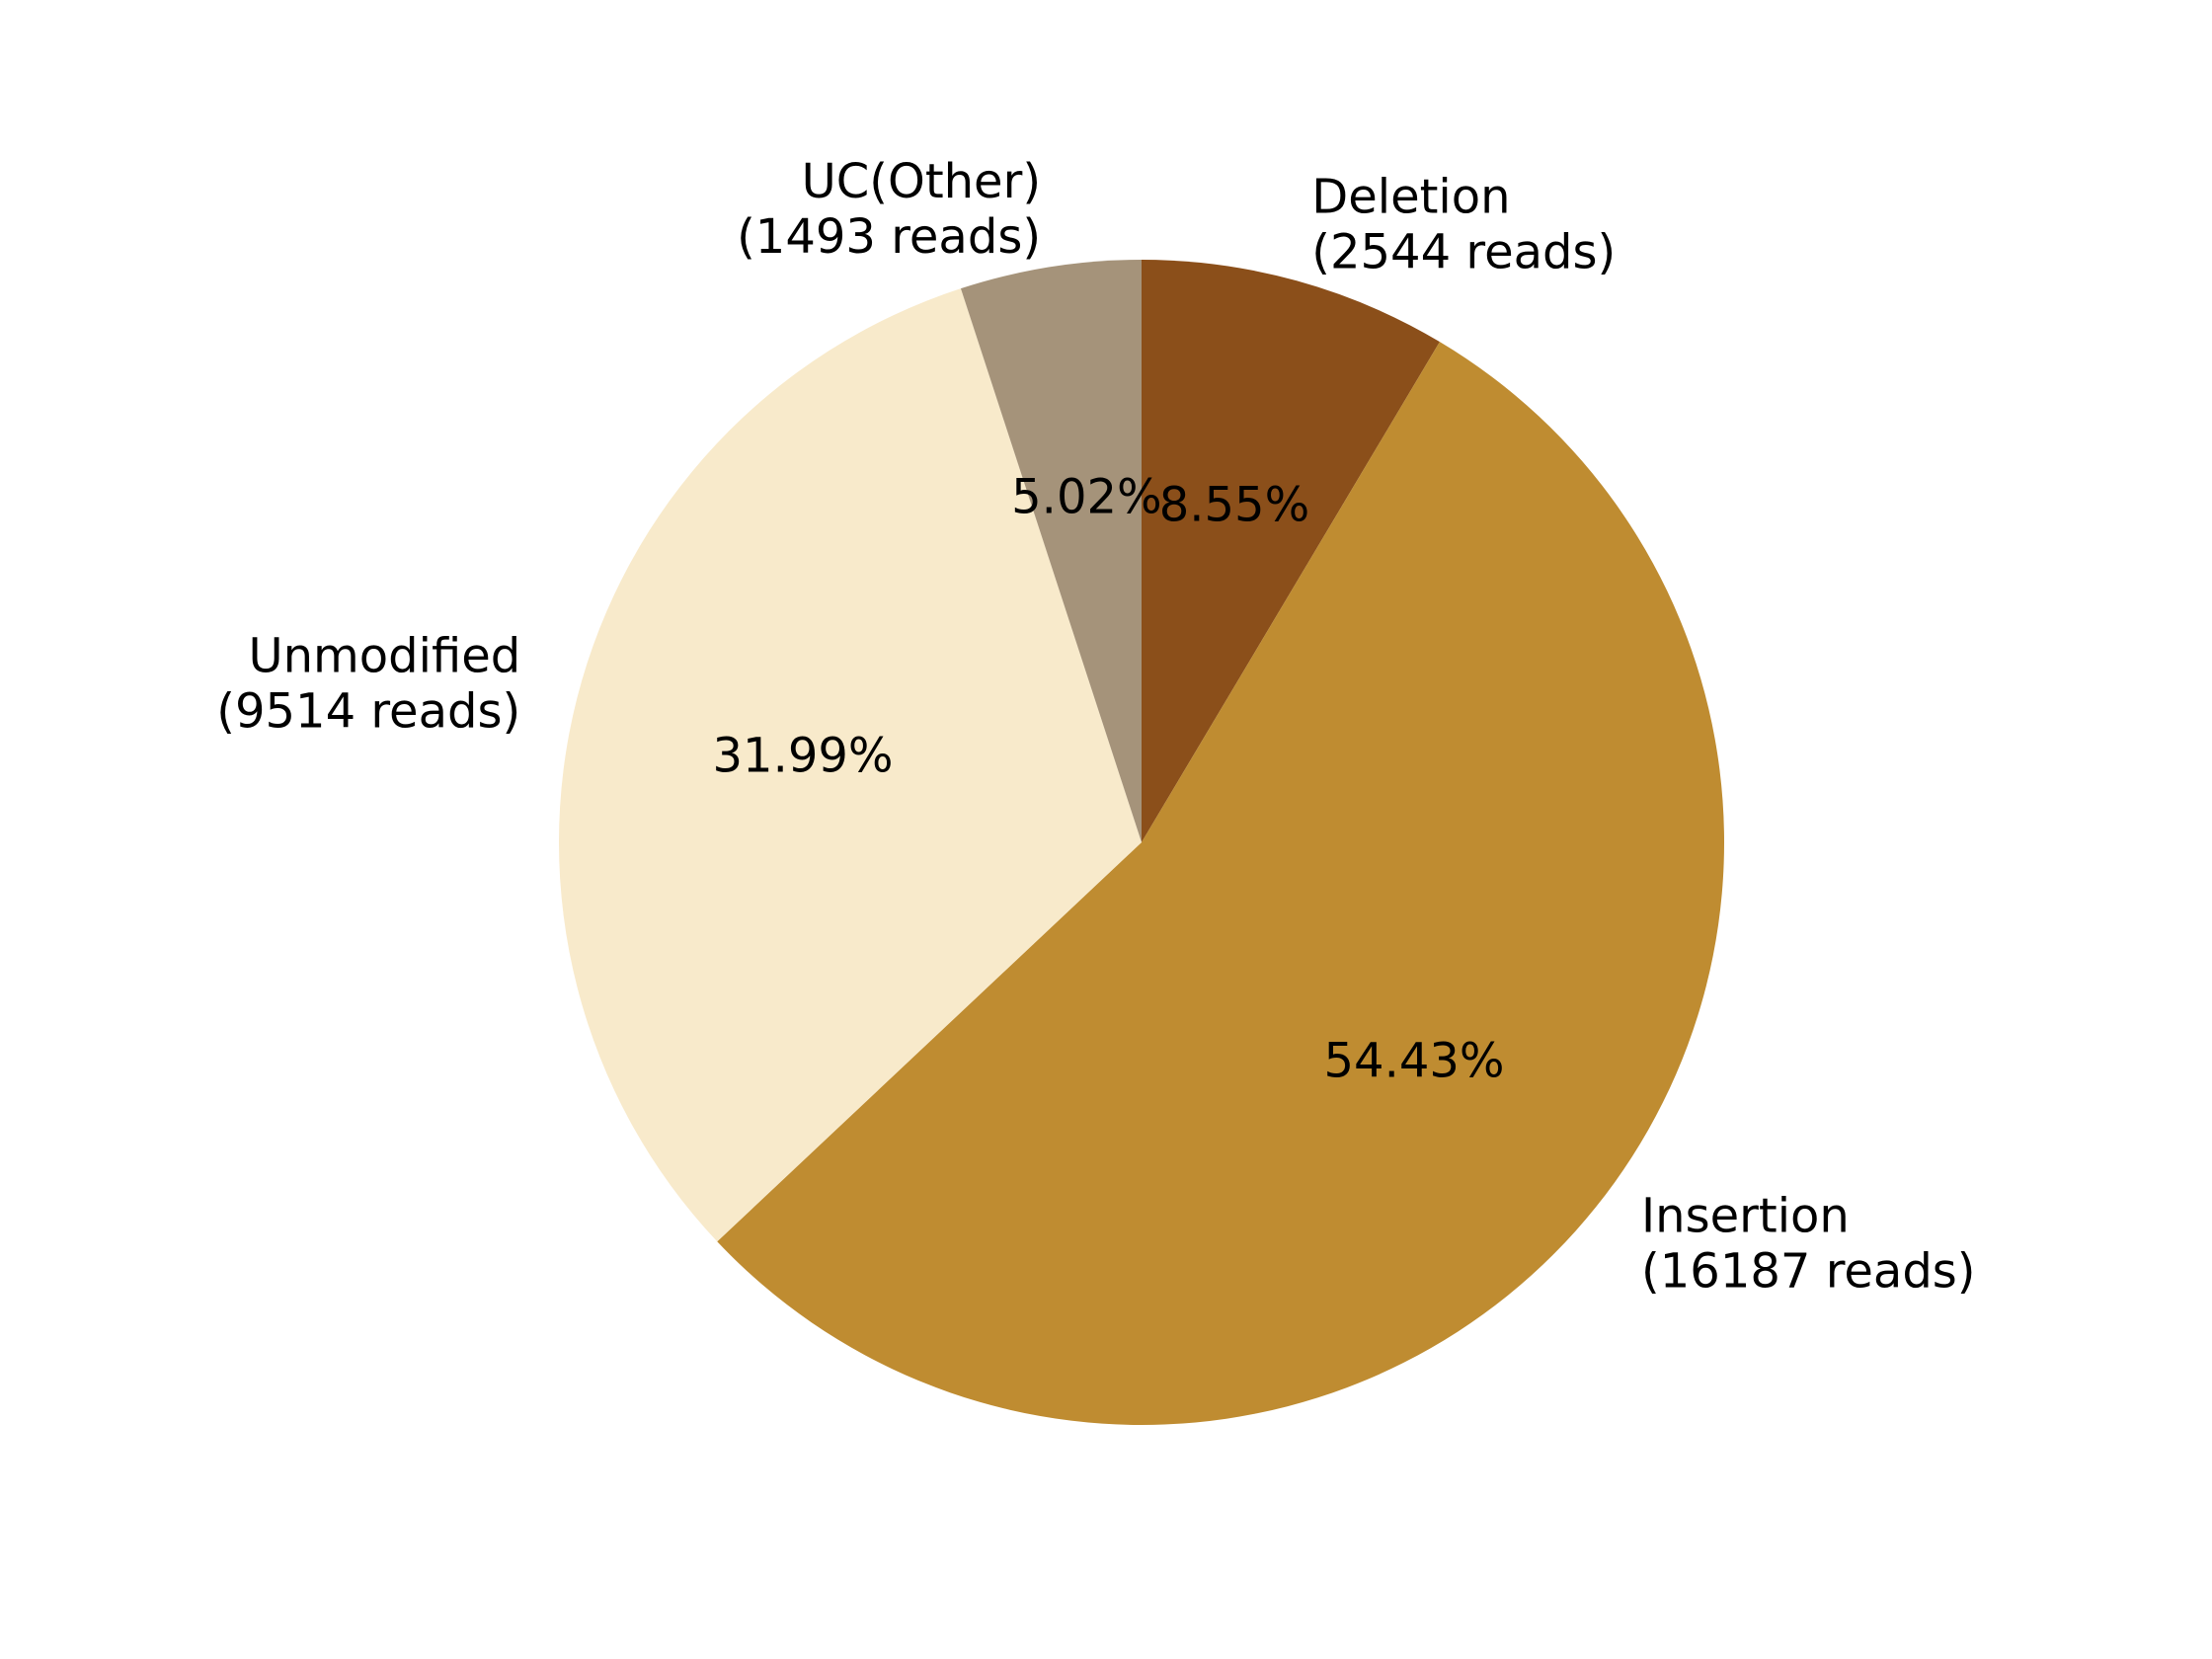 This screenshot has width=2212, height=1659. What do you see at coordinates (384, 655) in the screenshot?
I see `category-name: Unmodified` at bounding box center [384, 655].